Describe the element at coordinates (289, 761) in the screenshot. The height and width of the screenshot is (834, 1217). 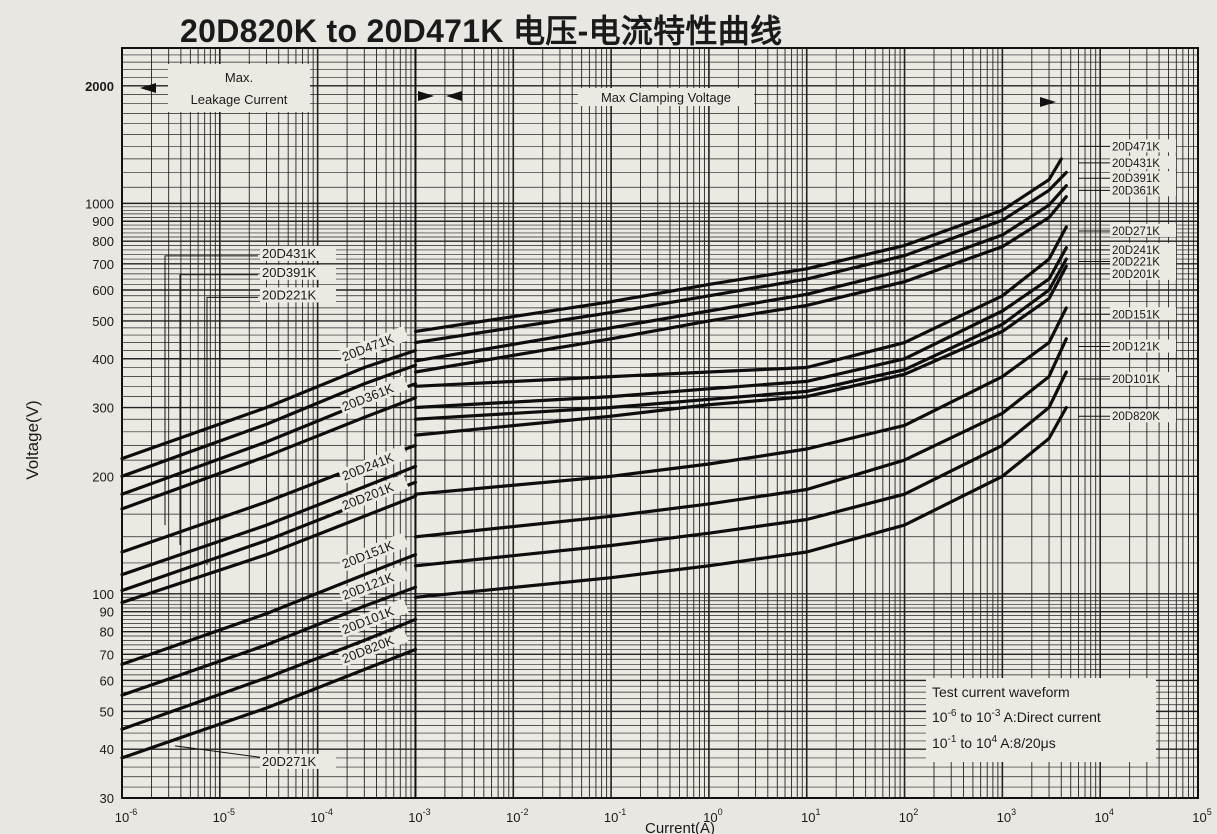
I see `callout-20D271K: 20D271K` at that location.